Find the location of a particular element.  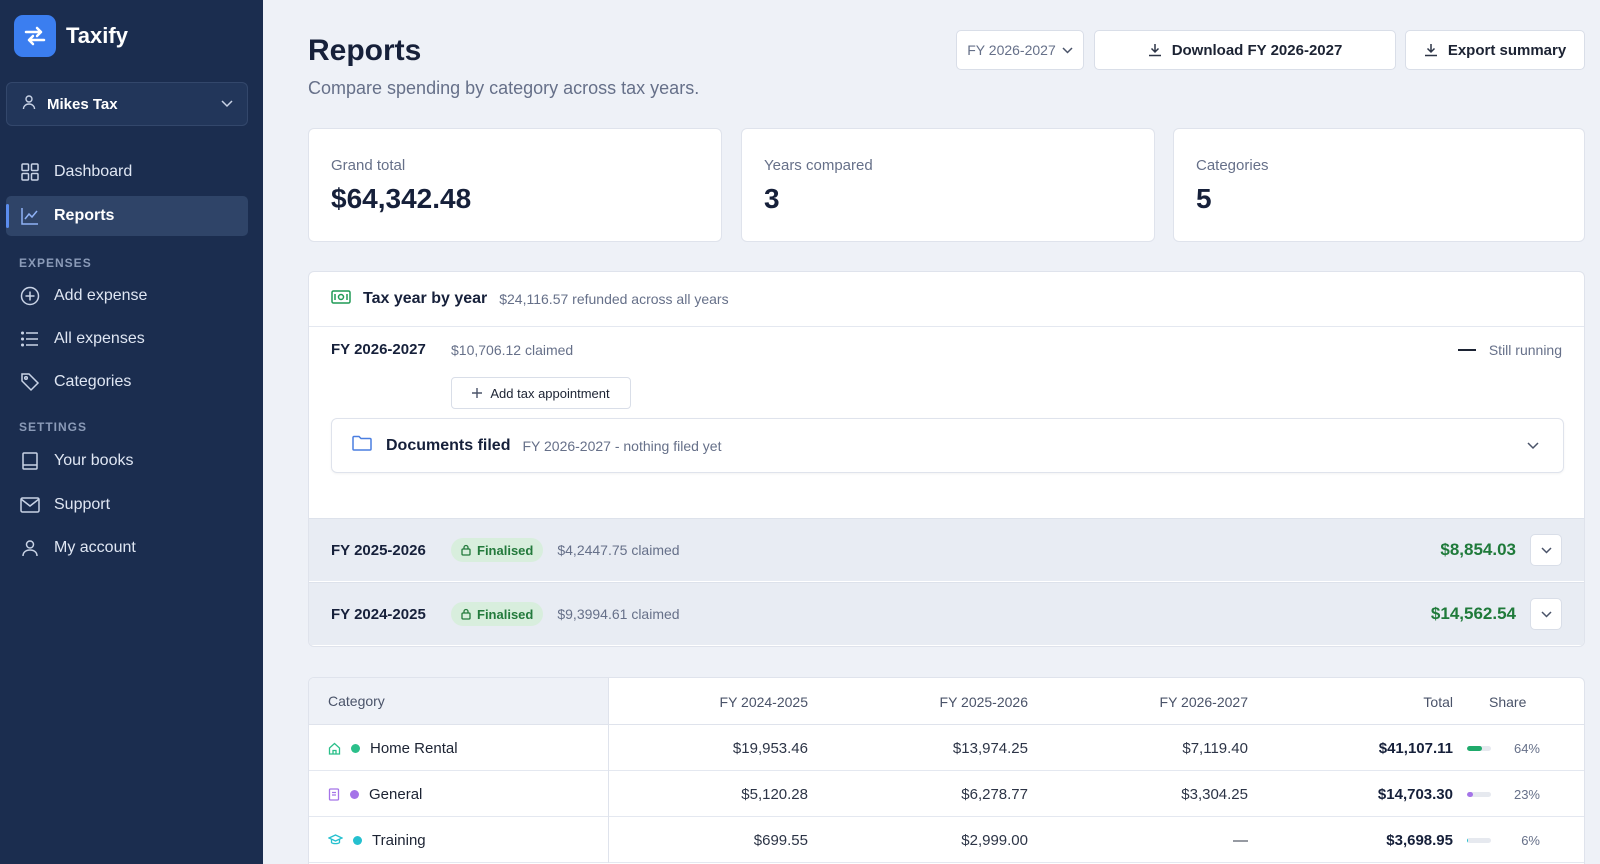

add-tax-appointment-button: Add tax appointment is located at coordinates (541, 393).